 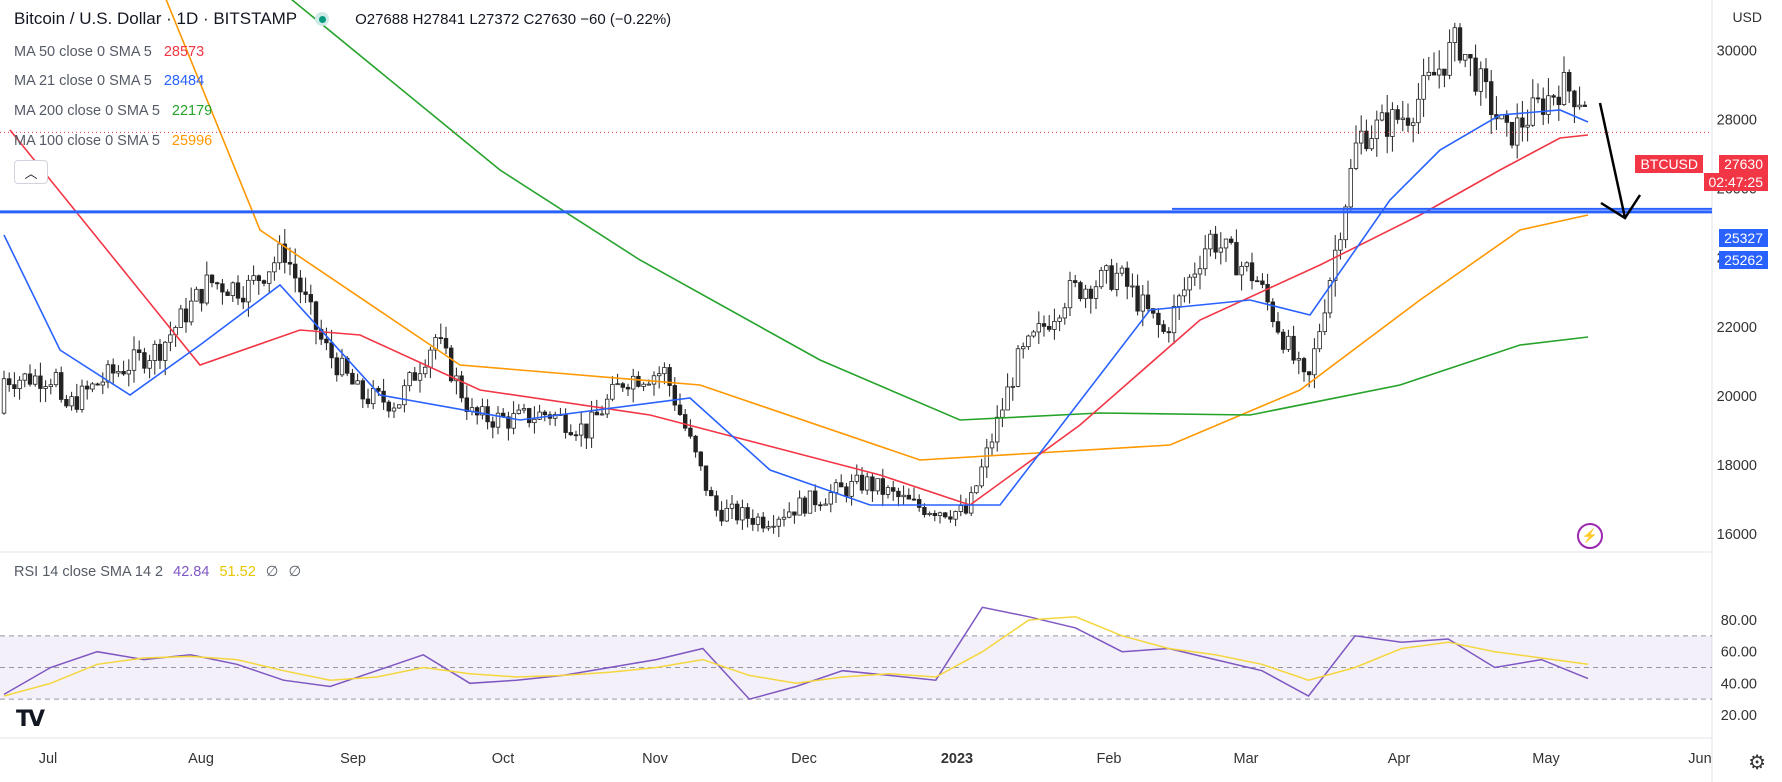 What do you see at coordinates (30, 719) in the screenshot?
I see `tradingview-logo-icon: TV` at bounding box center [30, 719].